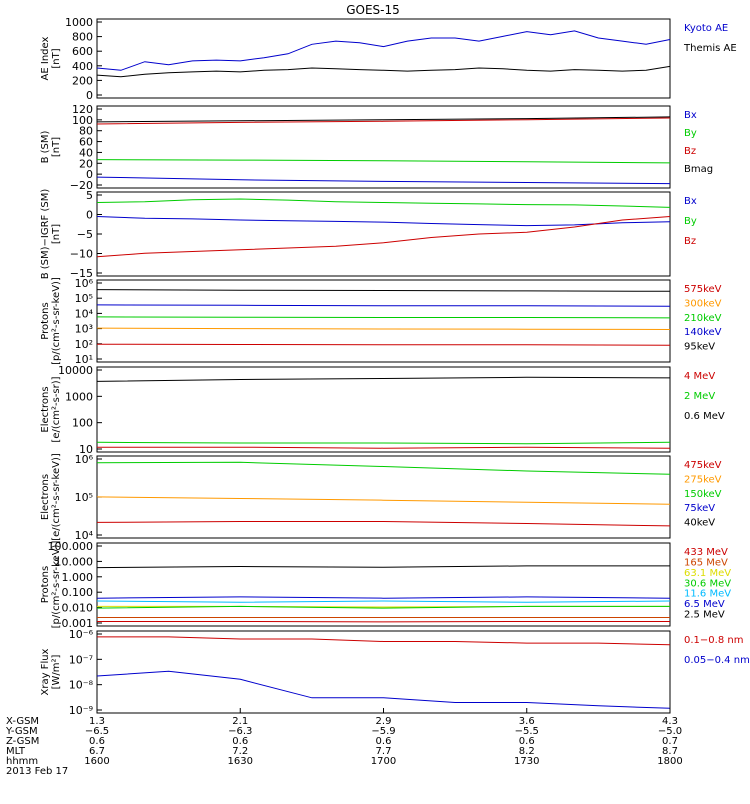 This screenshot has width=750, height=804. What do you see at coordinates (699, 347) in the screenshot?
I see `legend-entry: 95keV` at bounding box center [699, 347].